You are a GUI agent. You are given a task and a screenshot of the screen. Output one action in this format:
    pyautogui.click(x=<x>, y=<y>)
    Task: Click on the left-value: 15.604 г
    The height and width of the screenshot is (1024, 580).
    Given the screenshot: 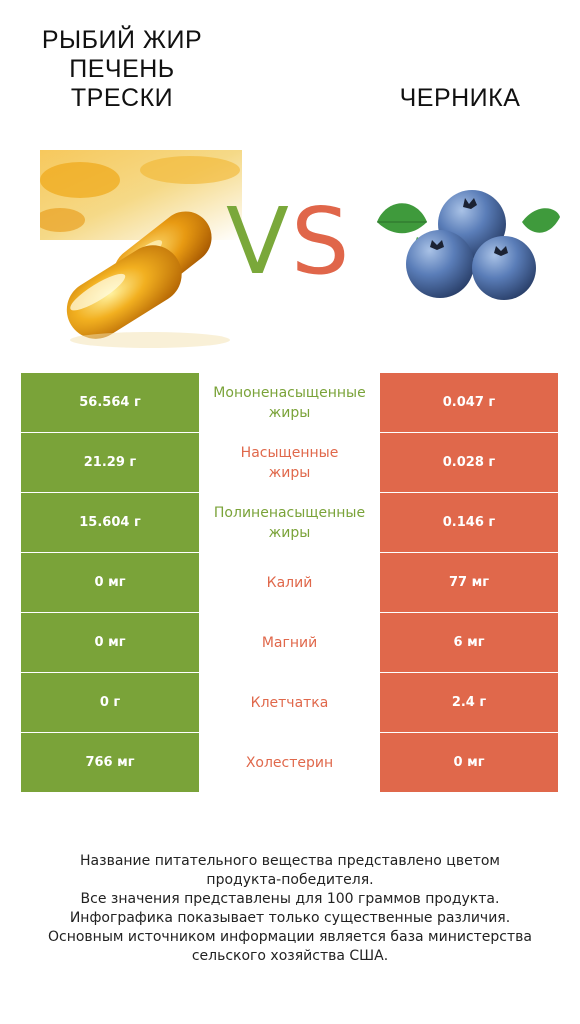 What is the action you would take?
    pyautogui.click(x=110, y=522)
    